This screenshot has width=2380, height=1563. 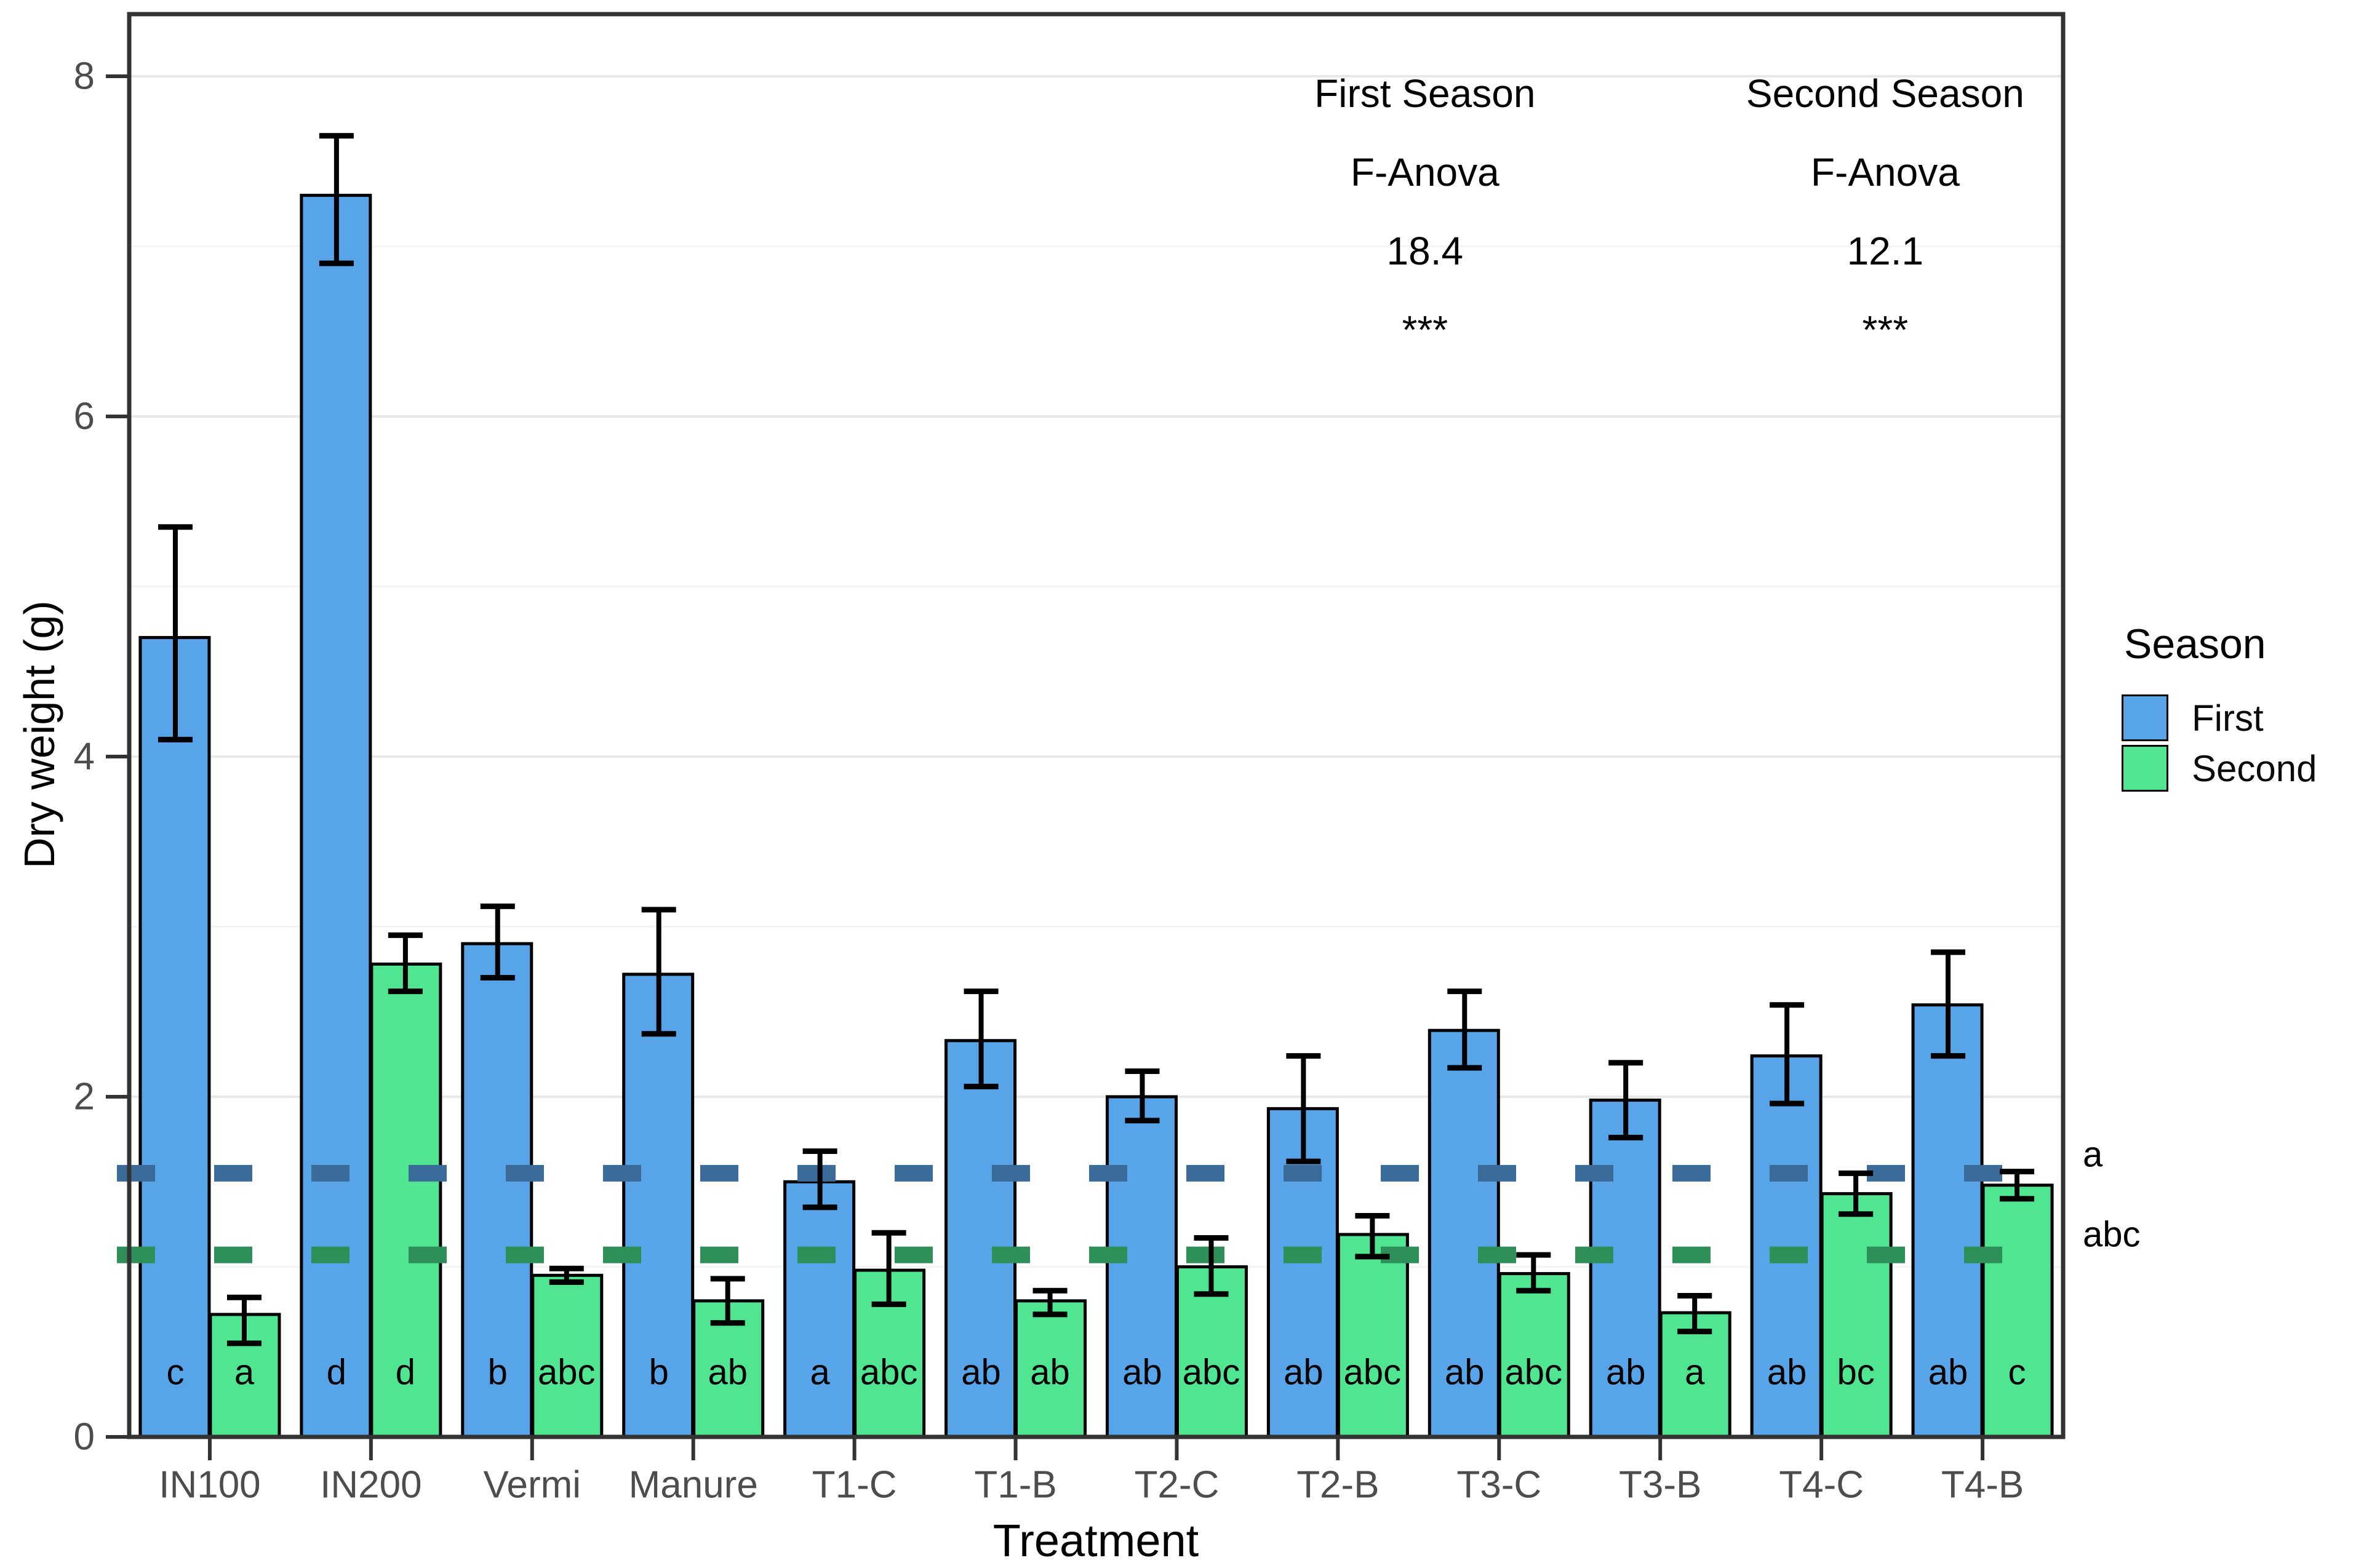 What do you see at coordinates (336, 816) in the screenshot?
I see `bar-first-IN200` at bounding box center [336, 816].